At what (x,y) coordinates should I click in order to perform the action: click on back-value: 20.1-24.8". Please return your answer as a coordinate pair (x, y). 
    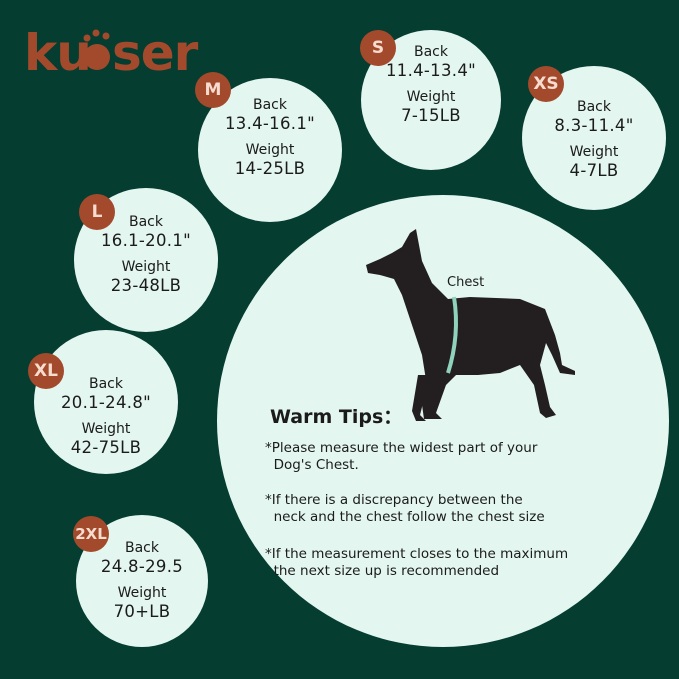
    Looking at the image, I should click on (106, 402).